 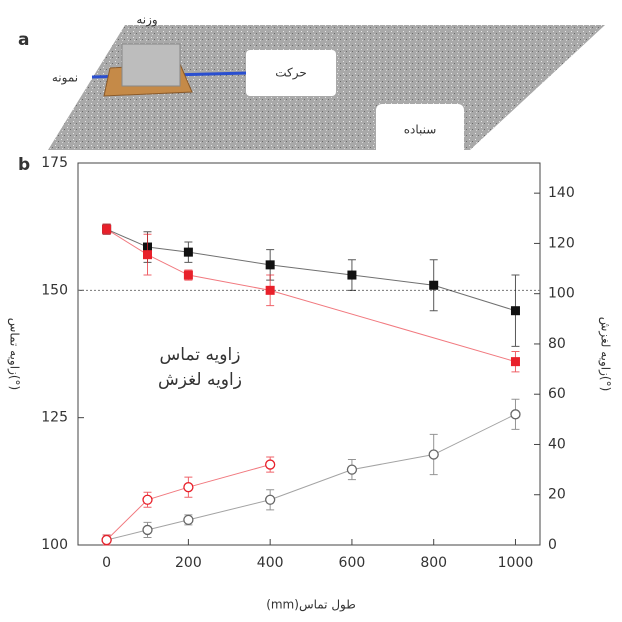 I want to click on x-tick-label: 800, so click(x=433, y=563).